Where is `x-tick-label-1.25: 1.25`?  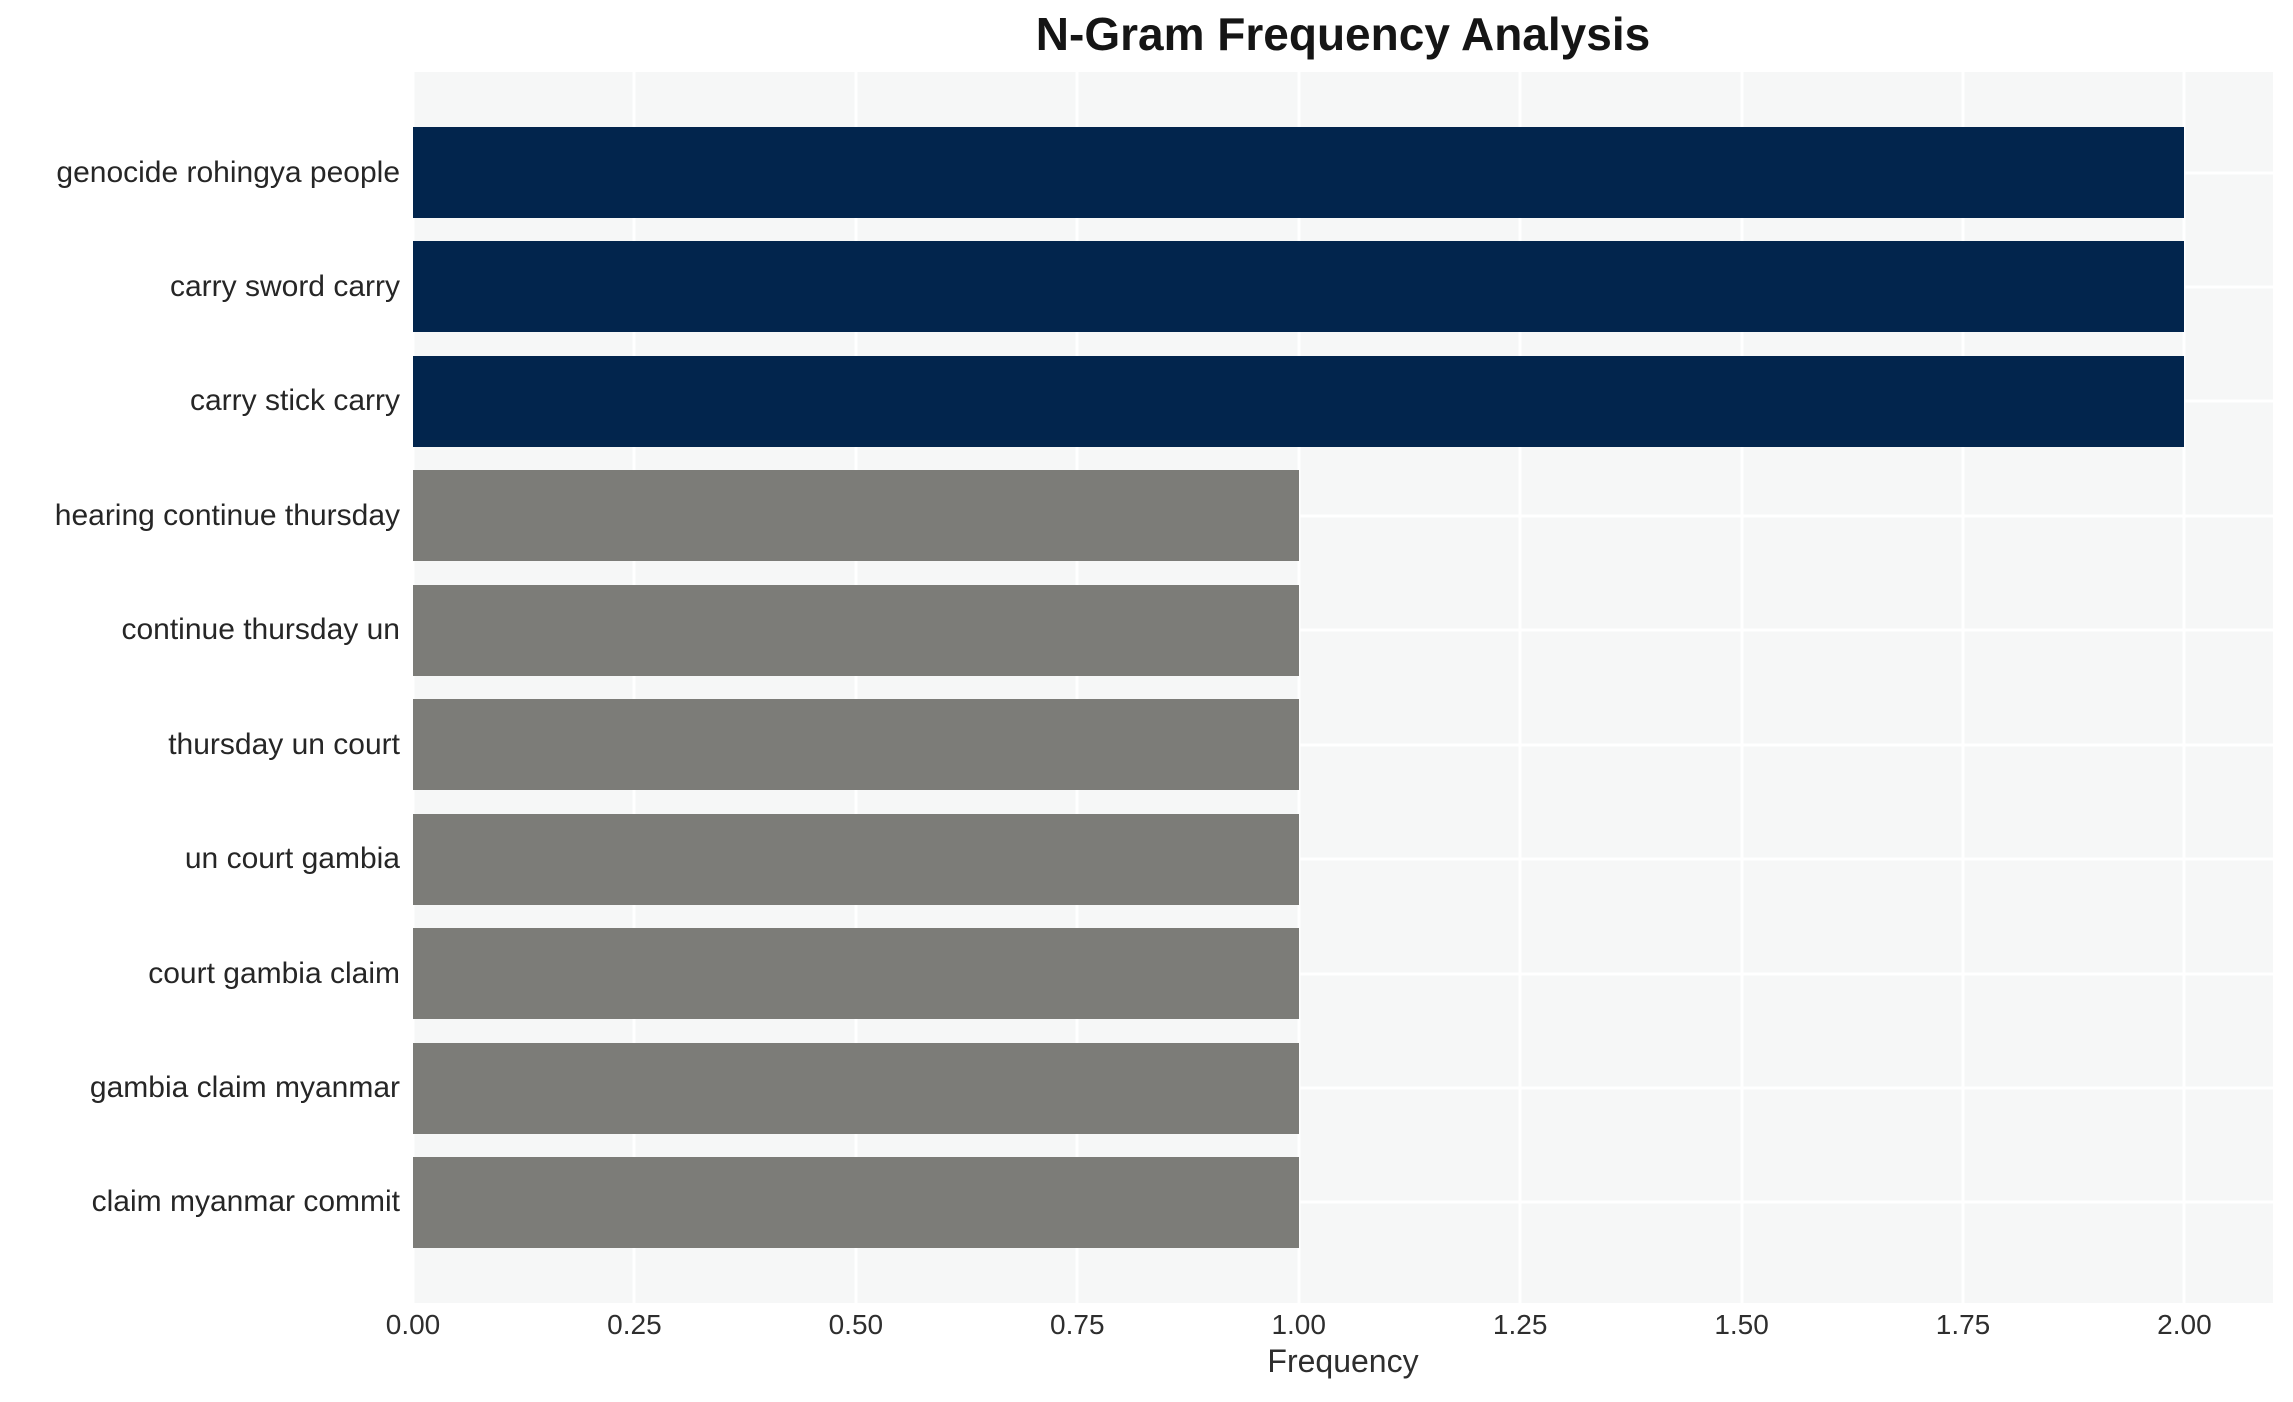 x-tick-label-1.25: 1.25 is located at coordinates (1520, 1324).